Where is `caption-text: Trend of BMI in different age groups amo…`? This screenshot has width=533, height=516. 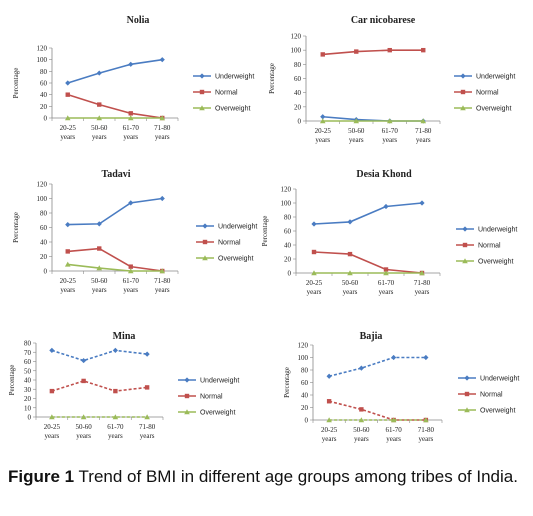
caption-text: Trend of BMI in different age groups amo… is located at coordinates (298, 476).